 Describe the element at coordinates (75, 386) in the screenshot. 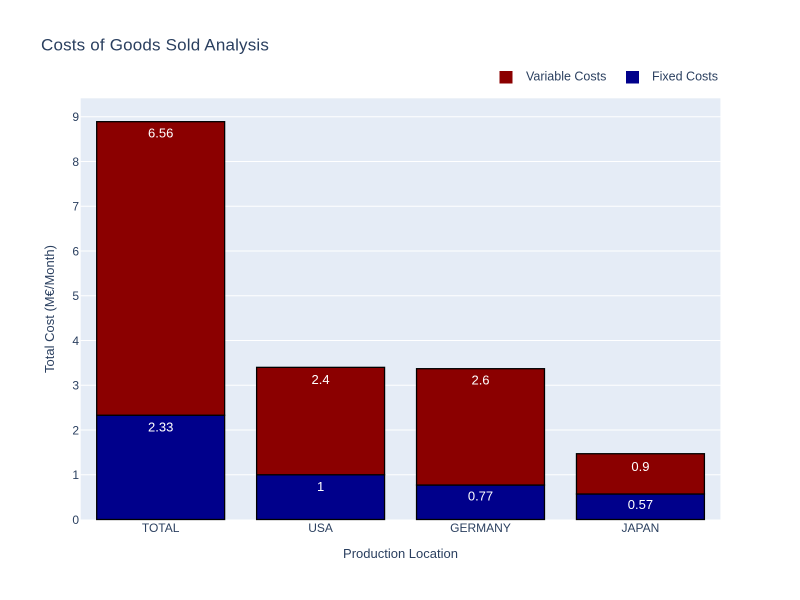

I see `svg-text: 3` at that location.